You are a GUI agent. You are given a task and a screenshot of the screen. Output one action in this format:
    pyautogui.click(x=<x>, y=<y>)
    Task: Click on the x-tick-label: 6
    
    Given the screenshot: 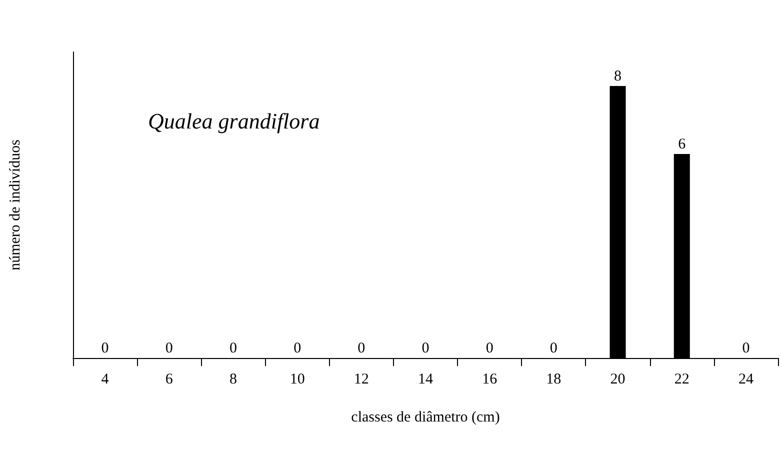 What is the action you would take?
    pyautogui.click(x=169, y=380)
    